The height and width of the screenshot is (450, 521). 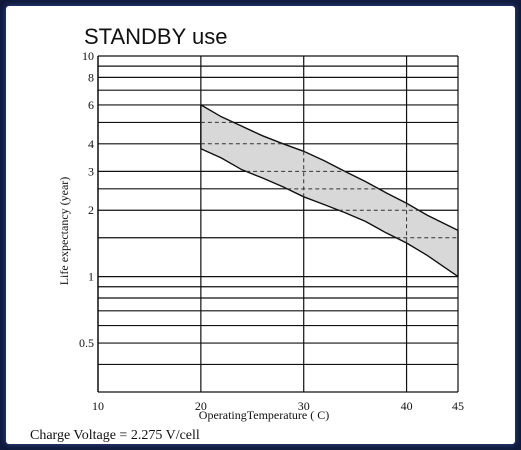 I want to click on x-tick-label: 40, so click(x=407, y=406).